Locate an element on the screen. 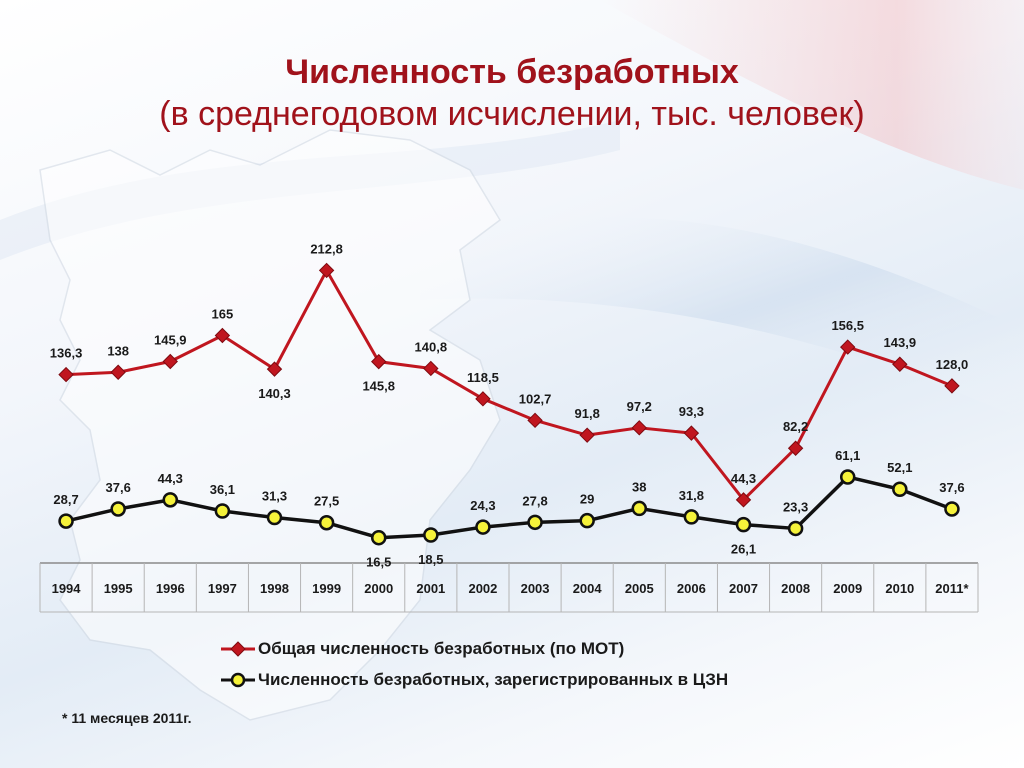 The height and width of the screenshot is (768, 1024). data-label: 138 is located at coordinates (118, 350).